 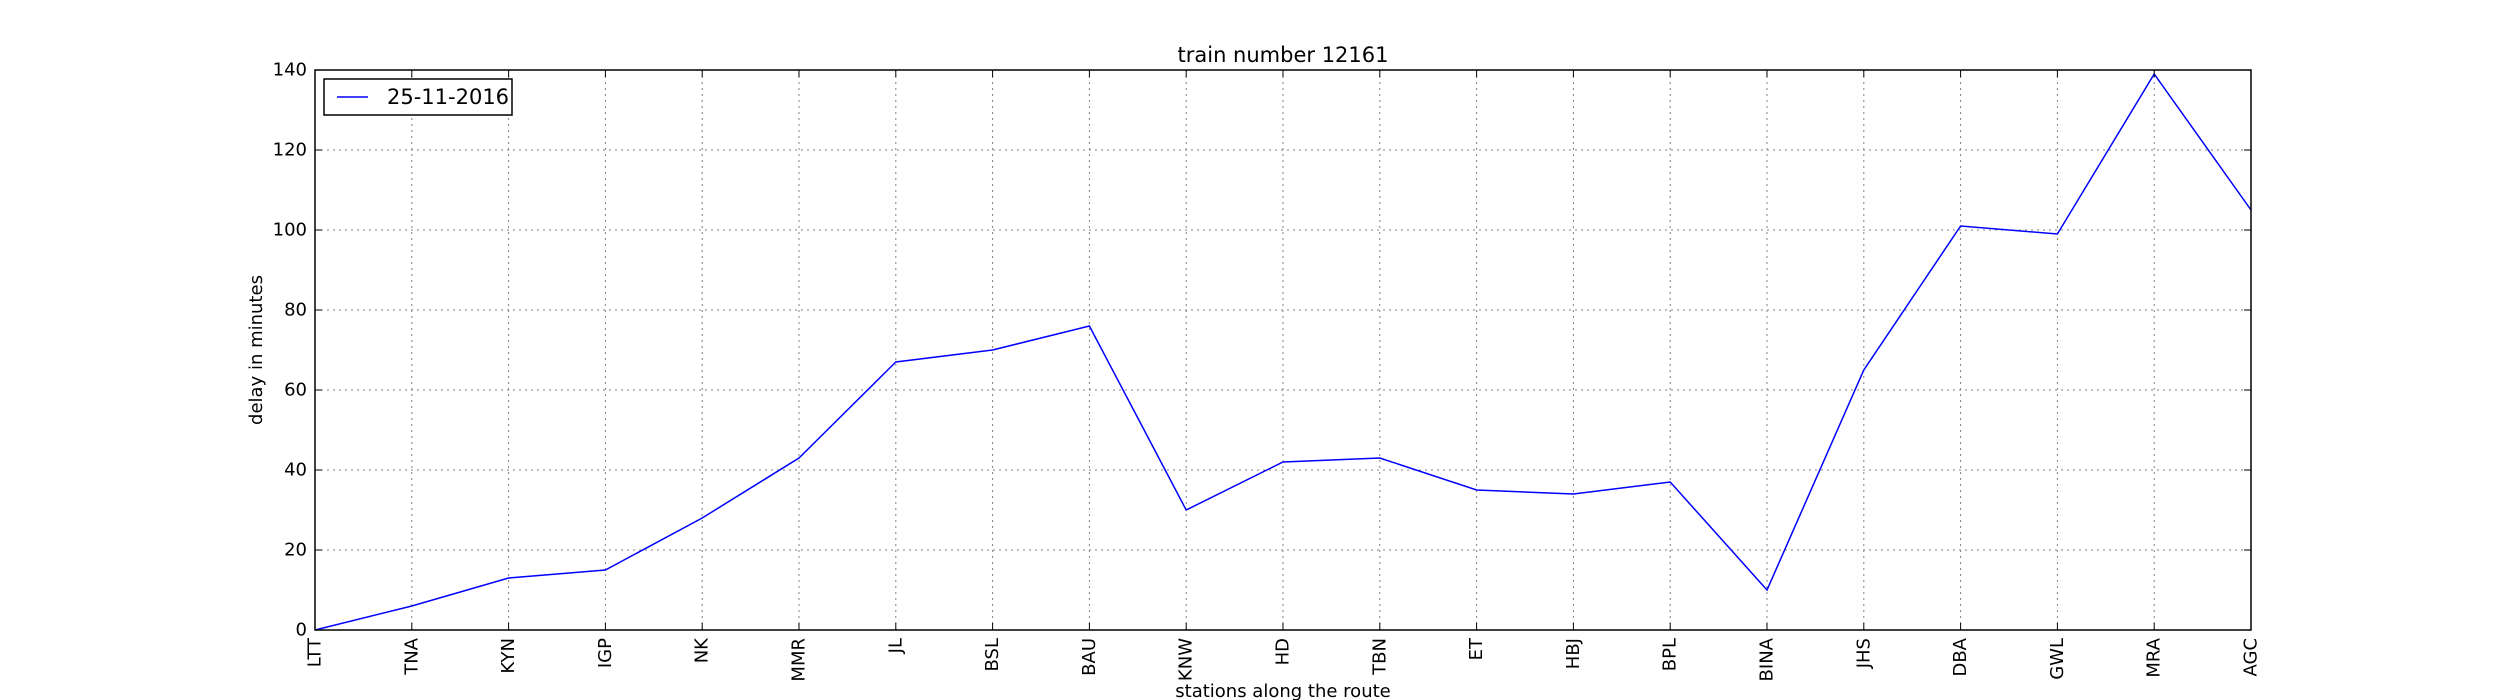 What do you see at coordinates (256, 350) in the screenshot?
I see `y-axis-title: delay in minutes` at bounding box center [256, 350].